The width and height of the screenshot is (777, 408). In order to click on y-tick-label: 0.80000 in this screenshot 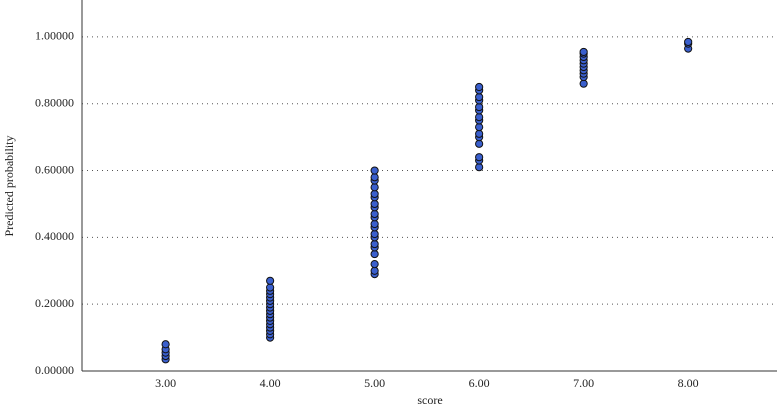, I will do `click(54, 102)`.